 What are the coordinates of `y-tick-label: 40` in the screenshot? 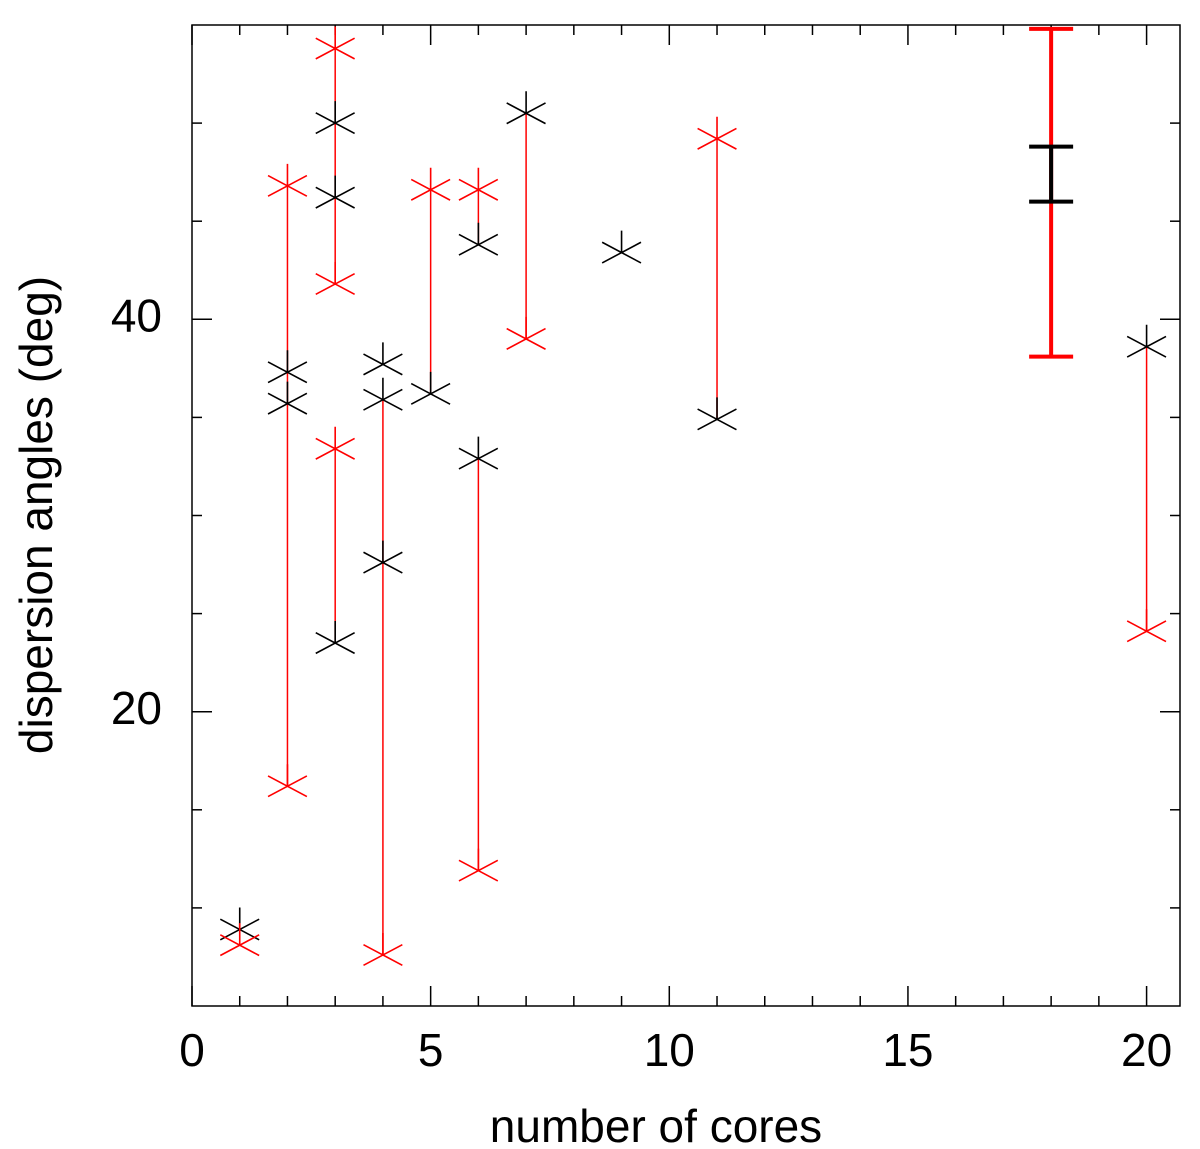 It's located at (136, 315).